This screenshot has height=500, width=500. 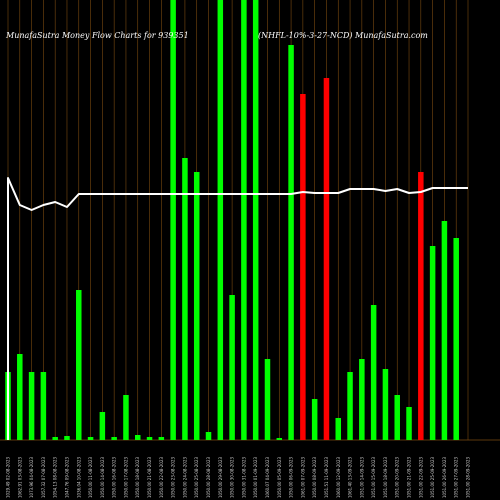 I want to click on x-tick-label: 1051.51 11-09-2023, so click(x=326, y=477).